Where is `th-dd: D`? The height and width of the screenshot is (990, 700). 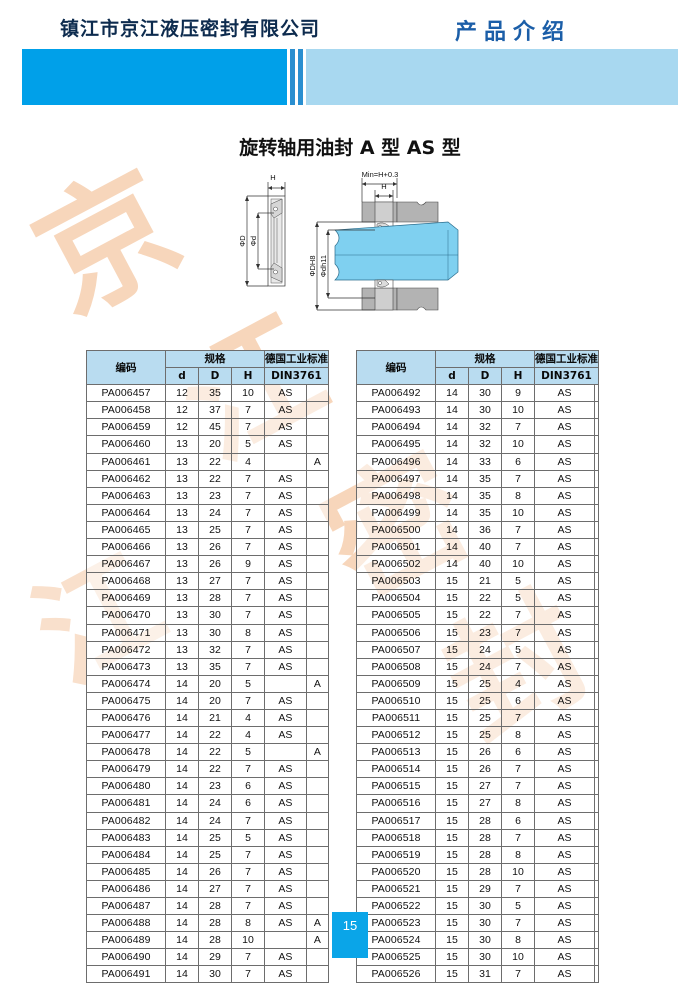 th-dd: D is located at coordinates (485, 376).